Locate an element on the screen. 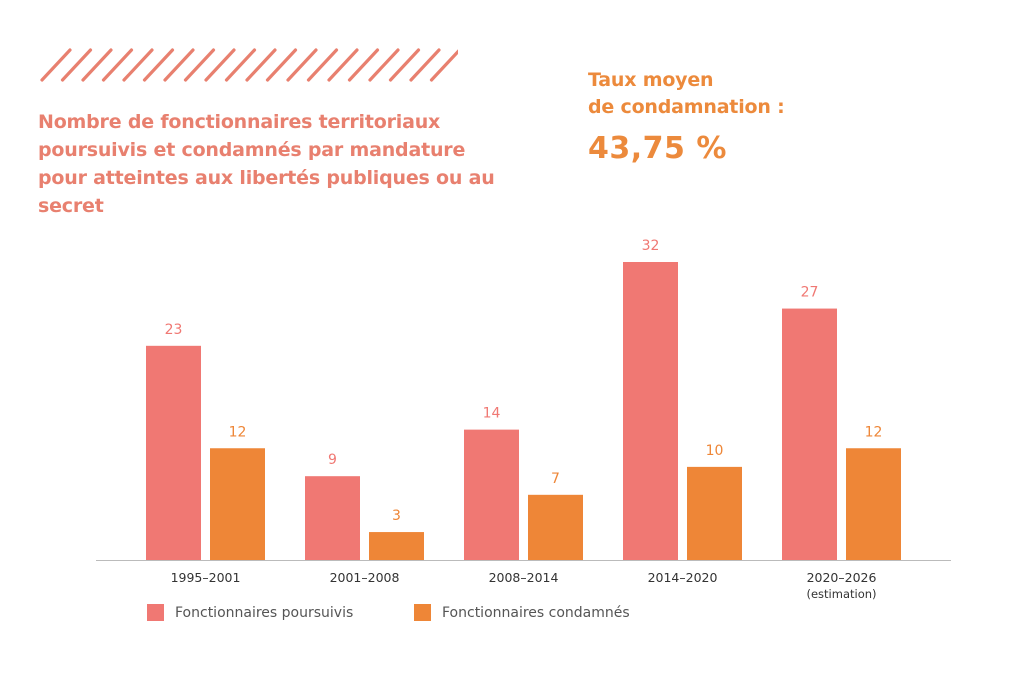 This screenshot has height=697, width=1025. data-label-pursued: 27 is located at coordinates (810, 293).